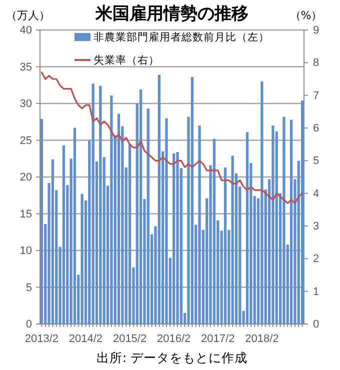 This screenshot has height=370, width=340. I want to click on legend-label: 失業率（右）, so click(127, 60).